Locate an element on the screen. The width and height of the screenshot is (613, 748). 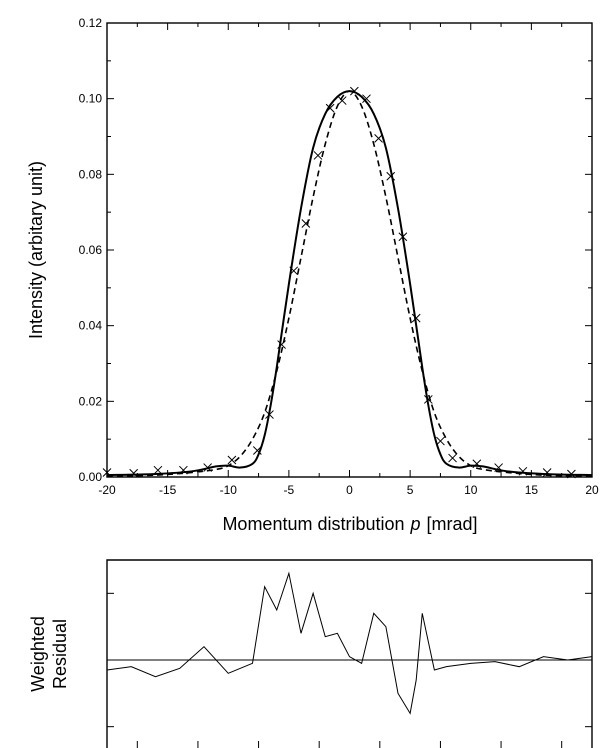
main-x-axis-unit: [mrad] is located at coordinates (452, 524).